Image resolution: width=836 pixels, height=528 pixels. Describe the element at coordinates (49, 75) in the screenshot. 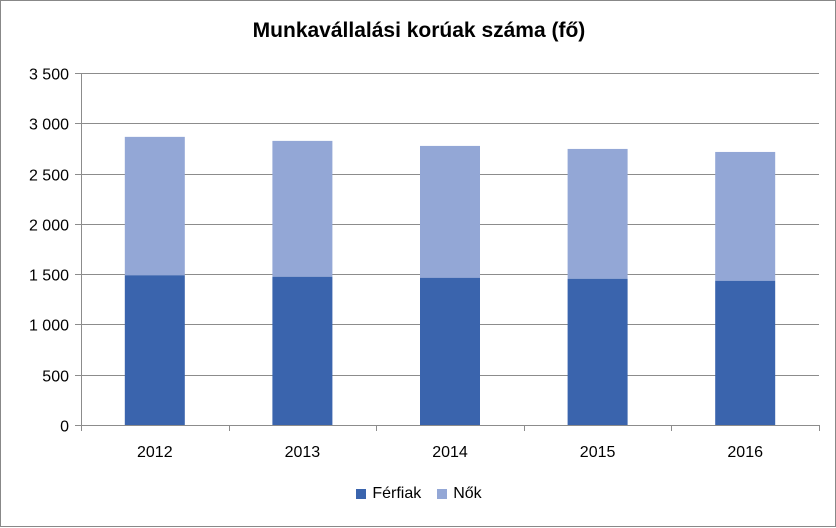

I see `y-tick-label: 3 500` at that location.